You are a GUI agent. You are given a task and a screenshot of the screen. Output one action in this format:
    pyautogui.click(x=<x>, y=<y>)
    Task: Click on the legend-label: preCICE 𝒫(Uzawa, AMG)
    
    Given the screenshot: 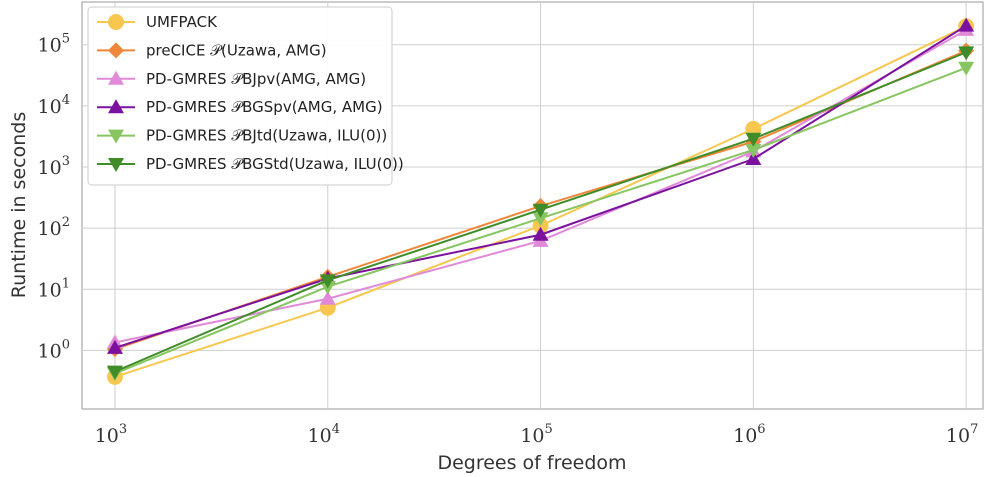 What is the action you would take?
    pyautogui.click(x=236, y=50)
    